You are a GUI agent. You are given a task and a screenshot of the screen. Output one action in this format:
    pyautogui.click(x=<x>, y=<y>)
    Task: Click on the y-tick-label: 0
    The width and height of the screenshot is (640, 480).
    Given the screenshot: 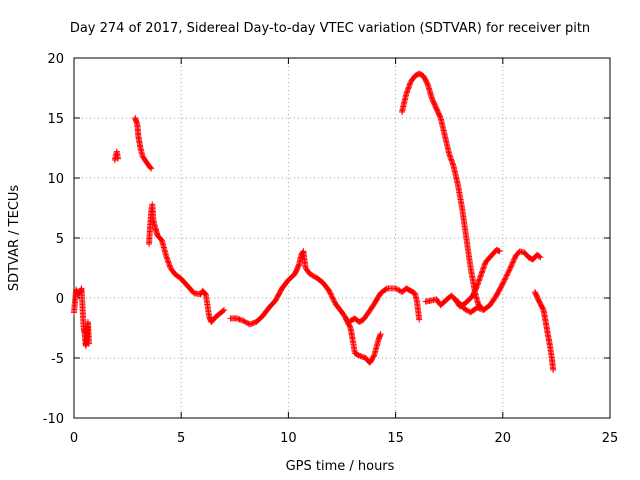 What is the action you would take?
    pyautogui.click(x=60, y=299)
    